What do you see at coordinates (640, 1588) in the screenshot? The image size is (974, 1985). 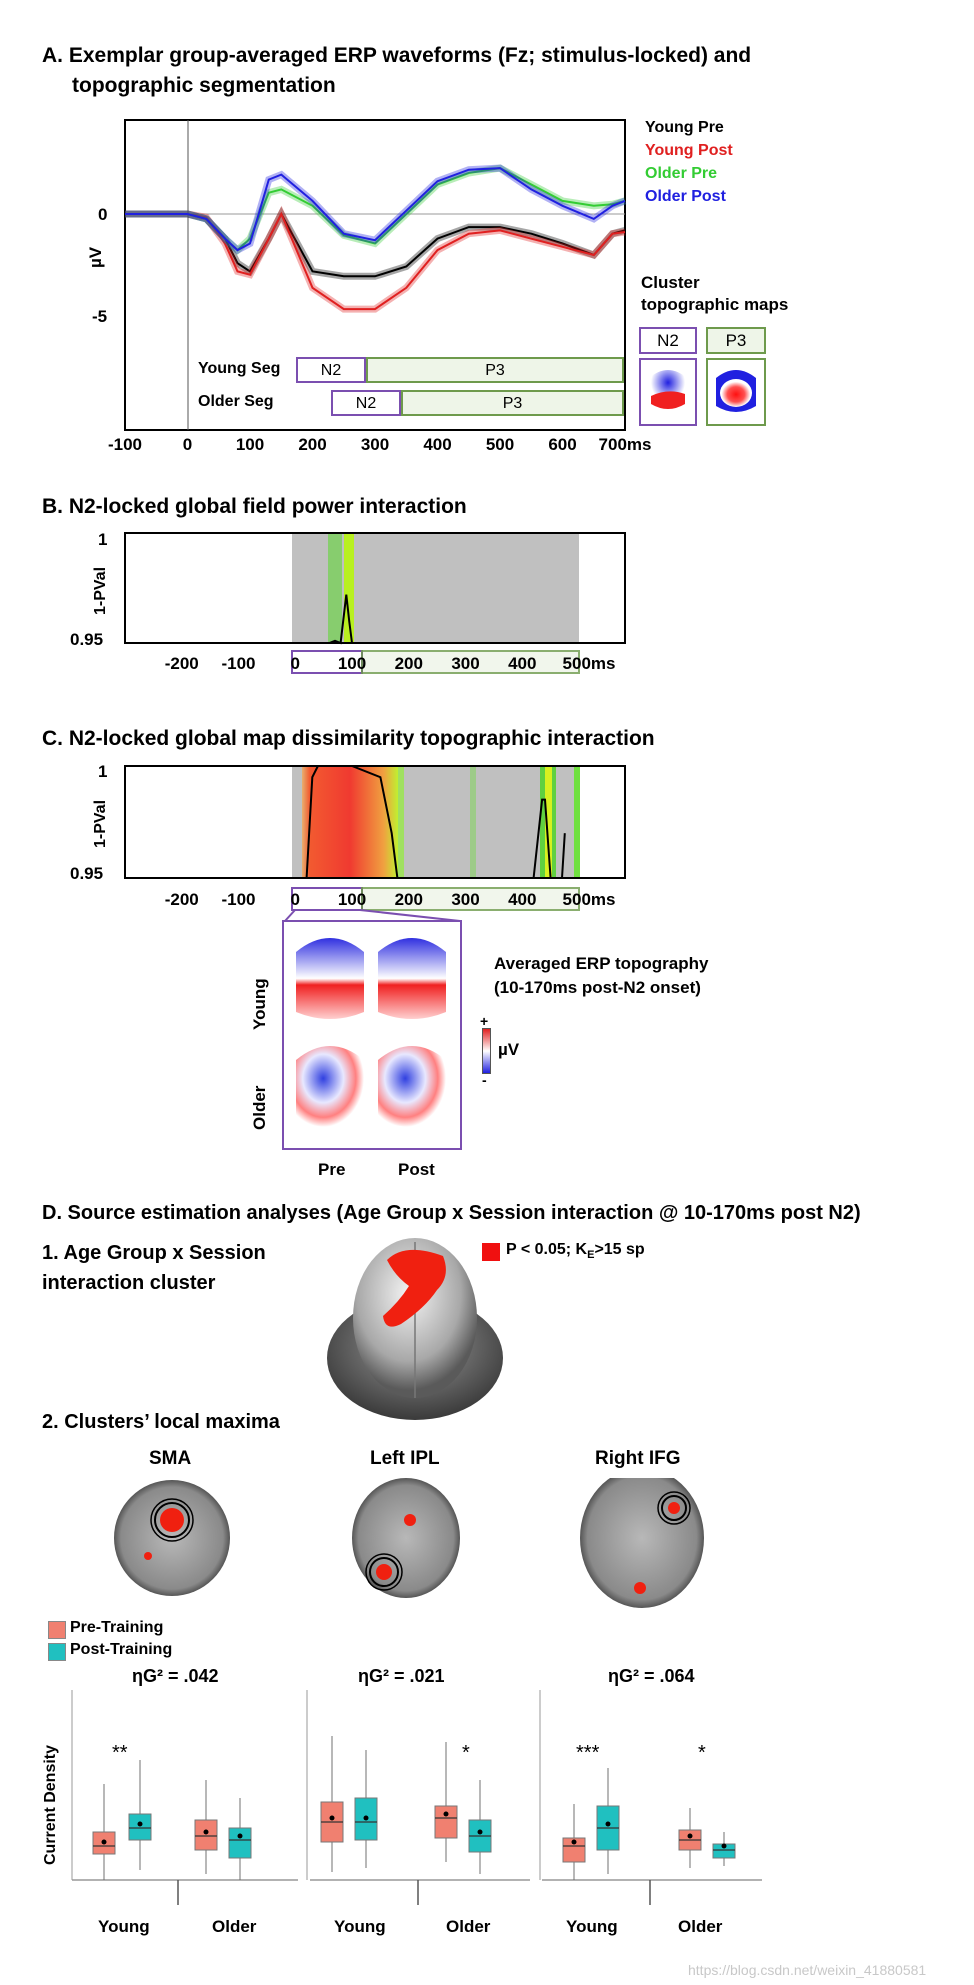 I see `slice-ifg-spot` at bounding box center [640, 1588].